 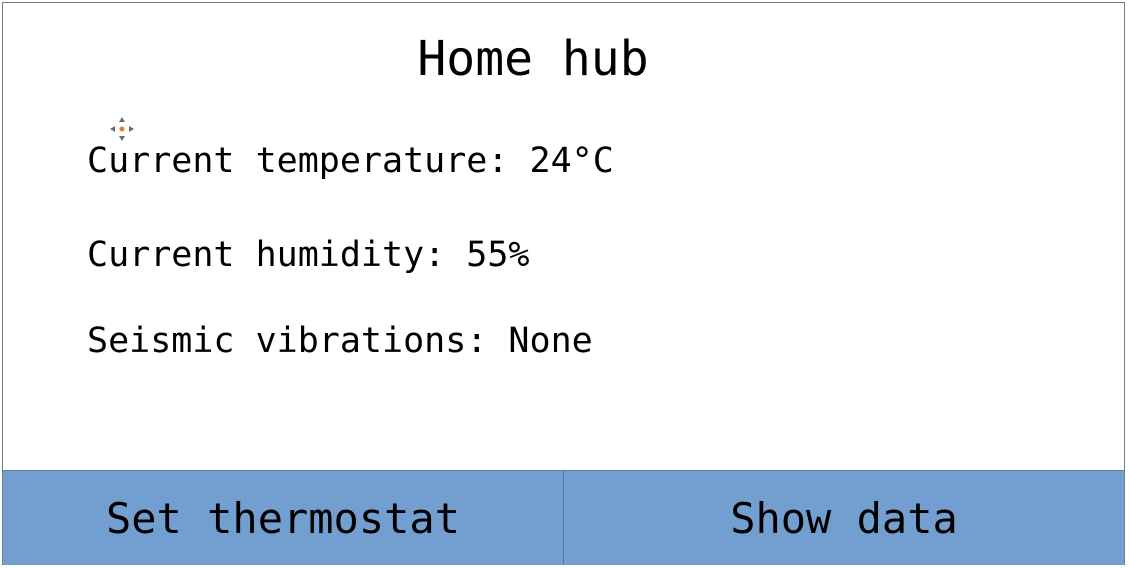 What do you see at coordinates (533, 59) in the screenshot?
I see `page-title: Home hub` at bounding box center [533, 59].